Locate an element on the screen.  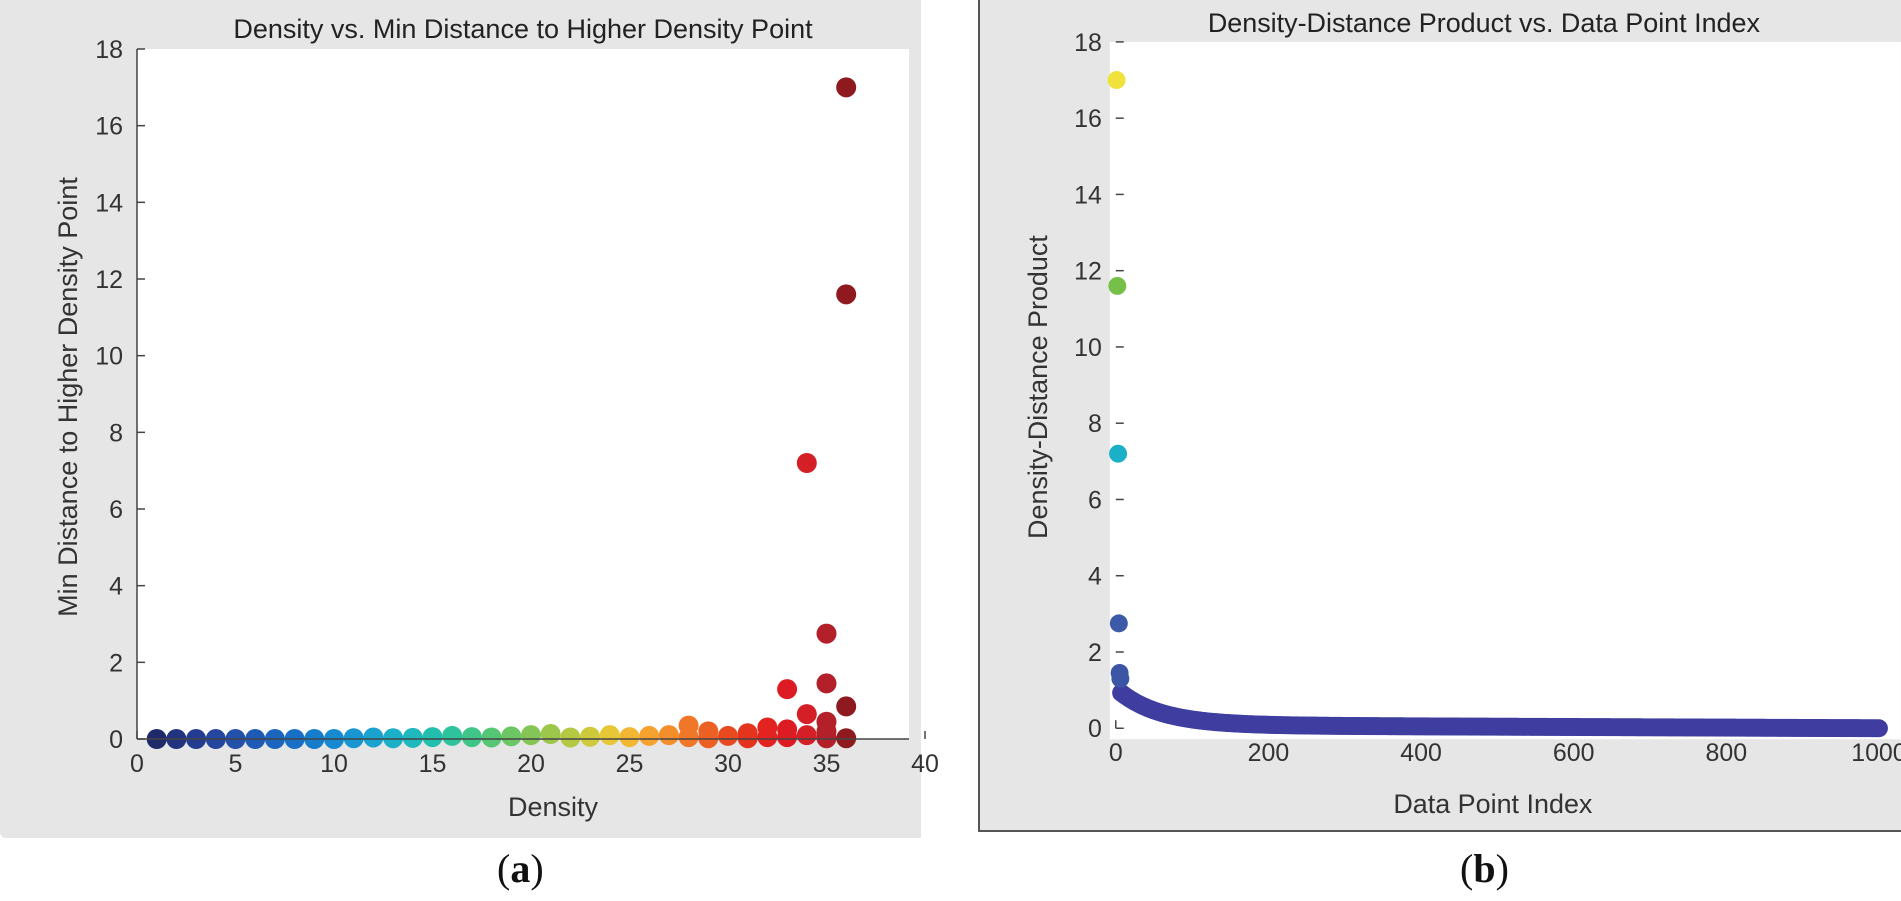
caption-a-letter: a is located at coordinates (520, 868).